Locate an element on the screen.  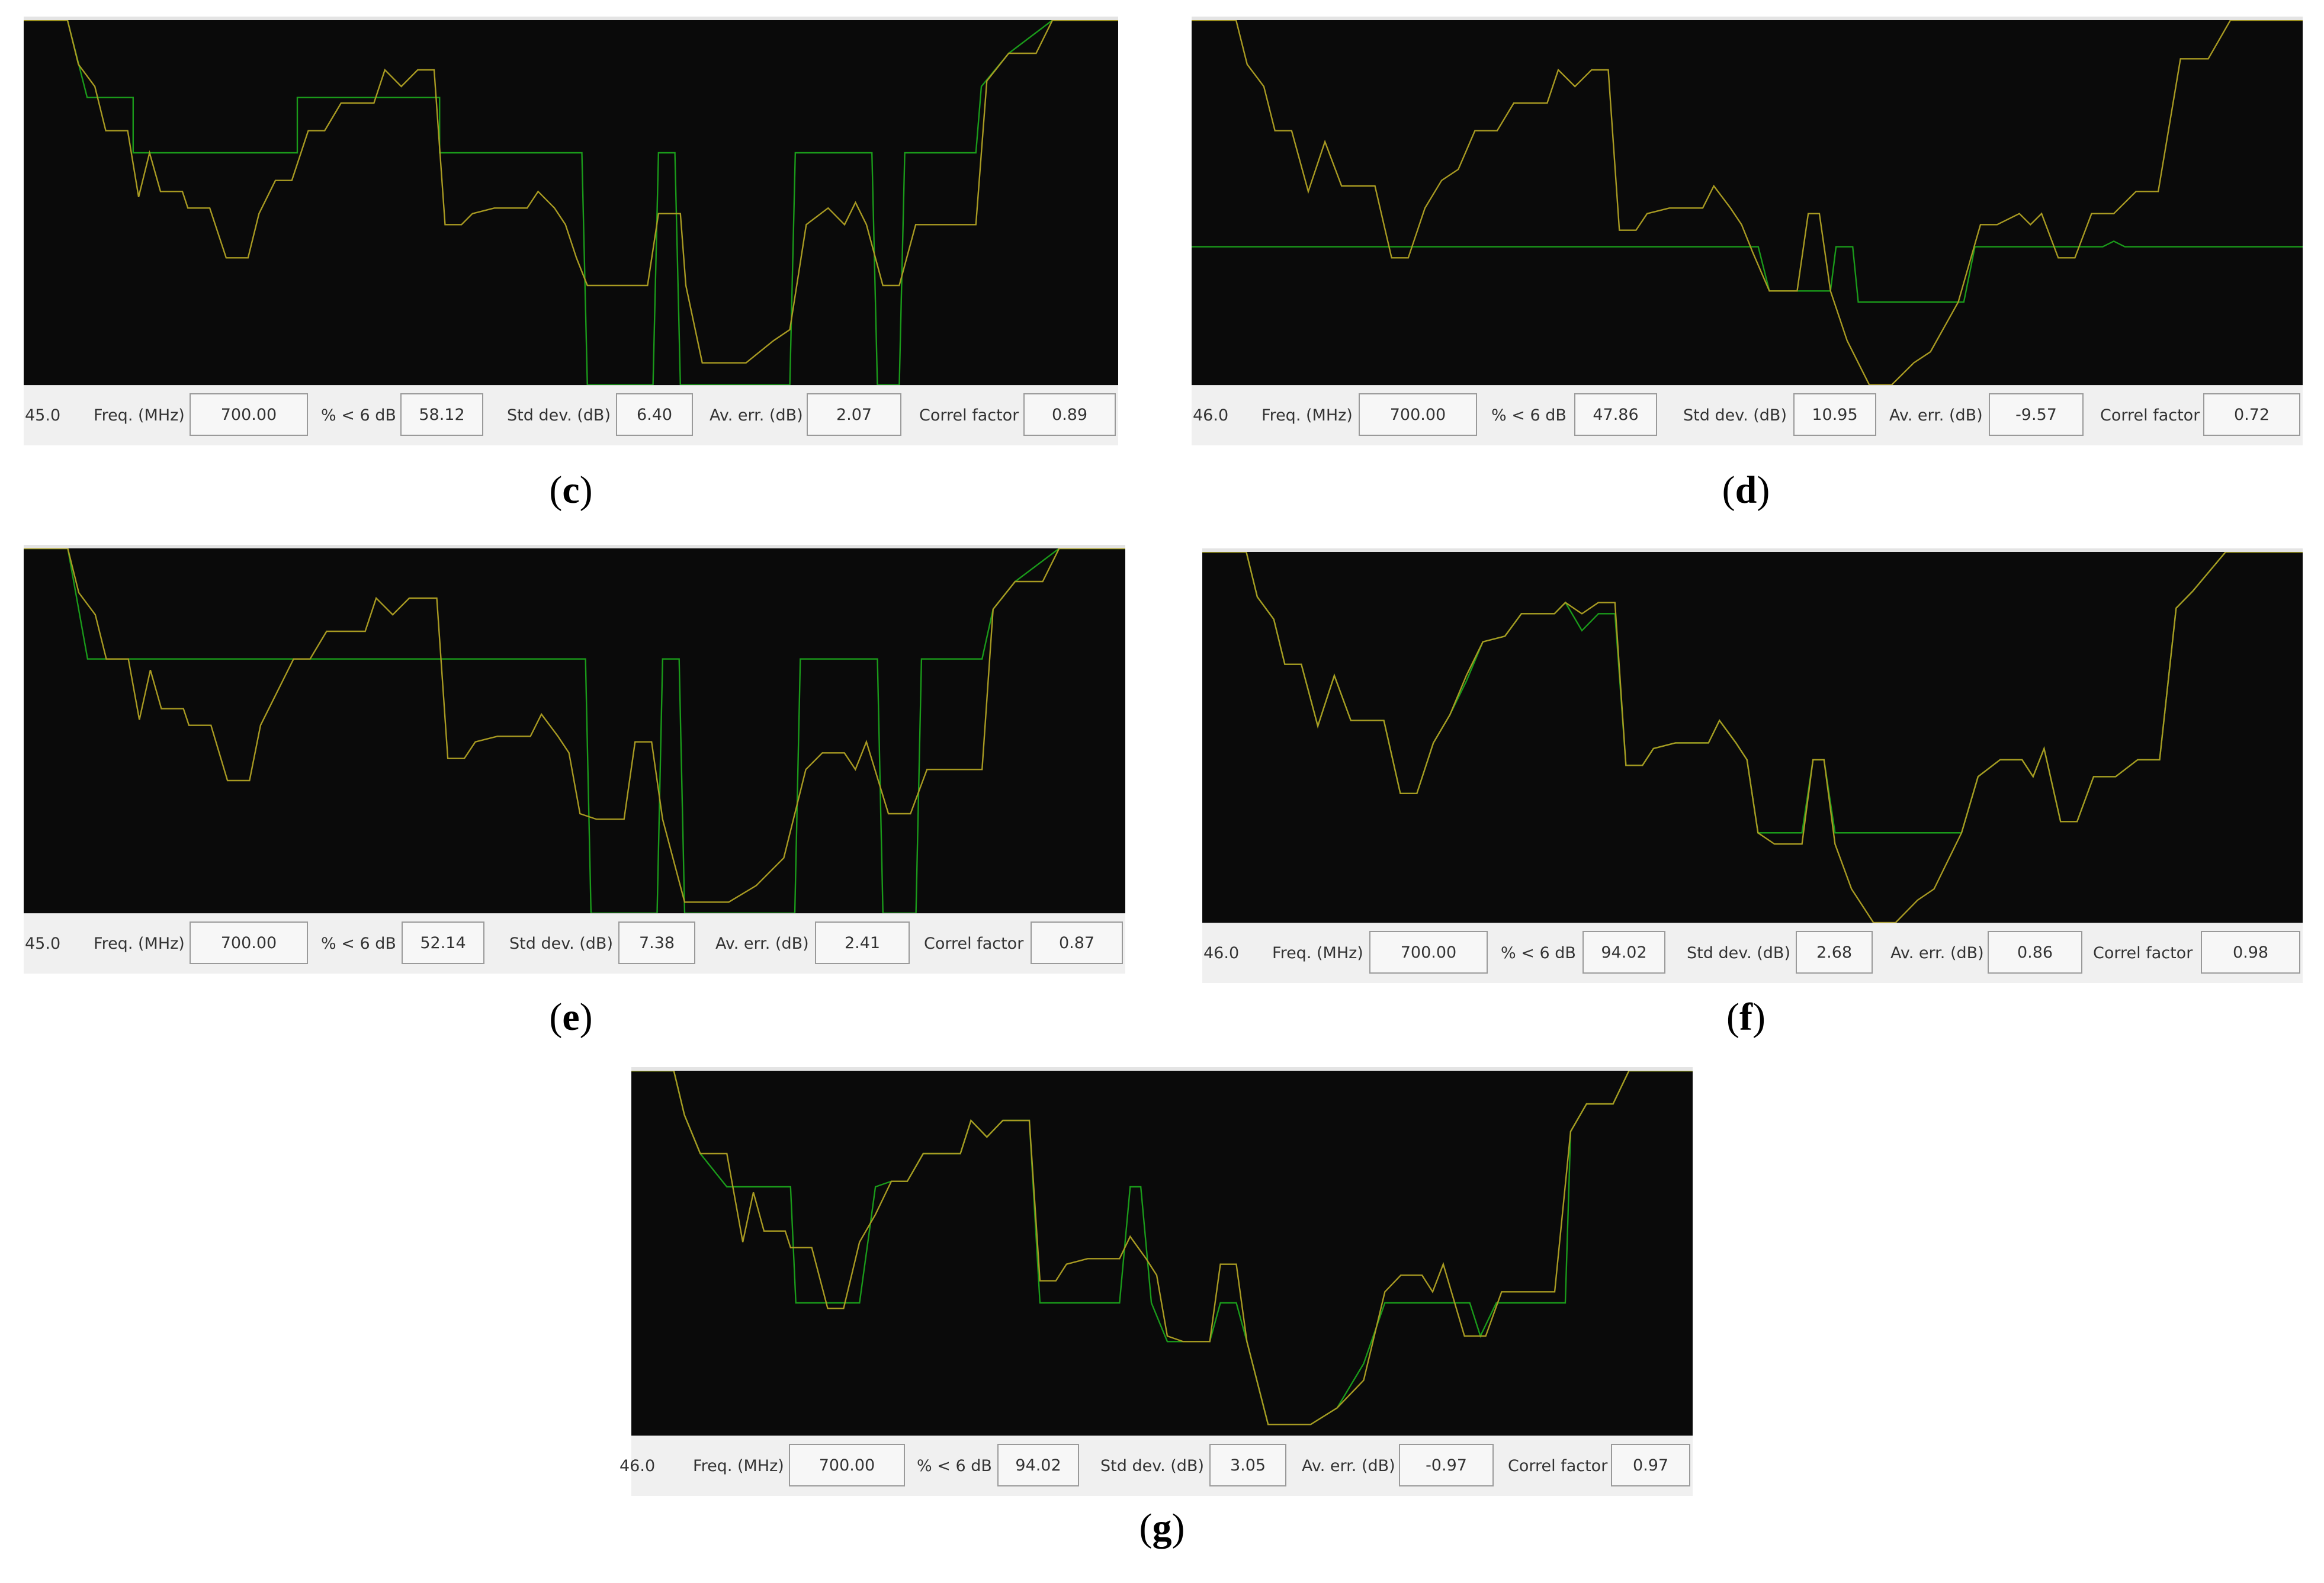
predicted-trace-c is located at coordinates (571, 202).